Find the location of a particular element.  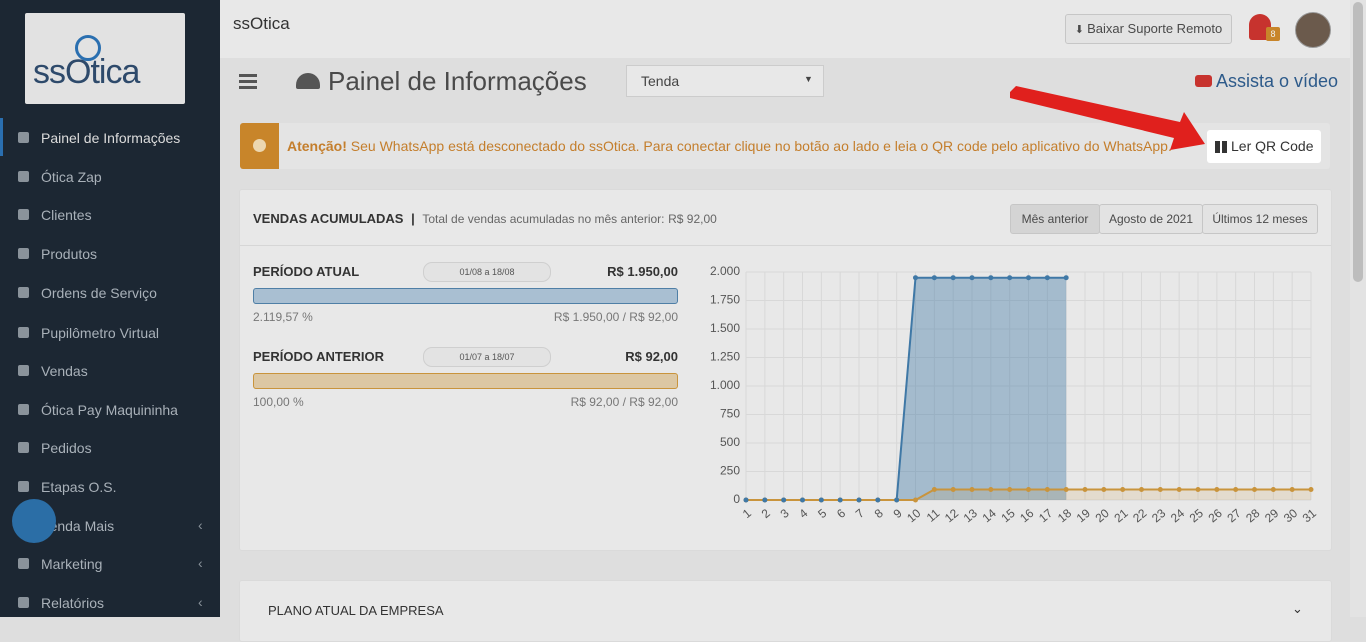

top-bar: ssOtica ⬇ Baixar Suporte Remoto 8 is located at coordinates (785, 29).